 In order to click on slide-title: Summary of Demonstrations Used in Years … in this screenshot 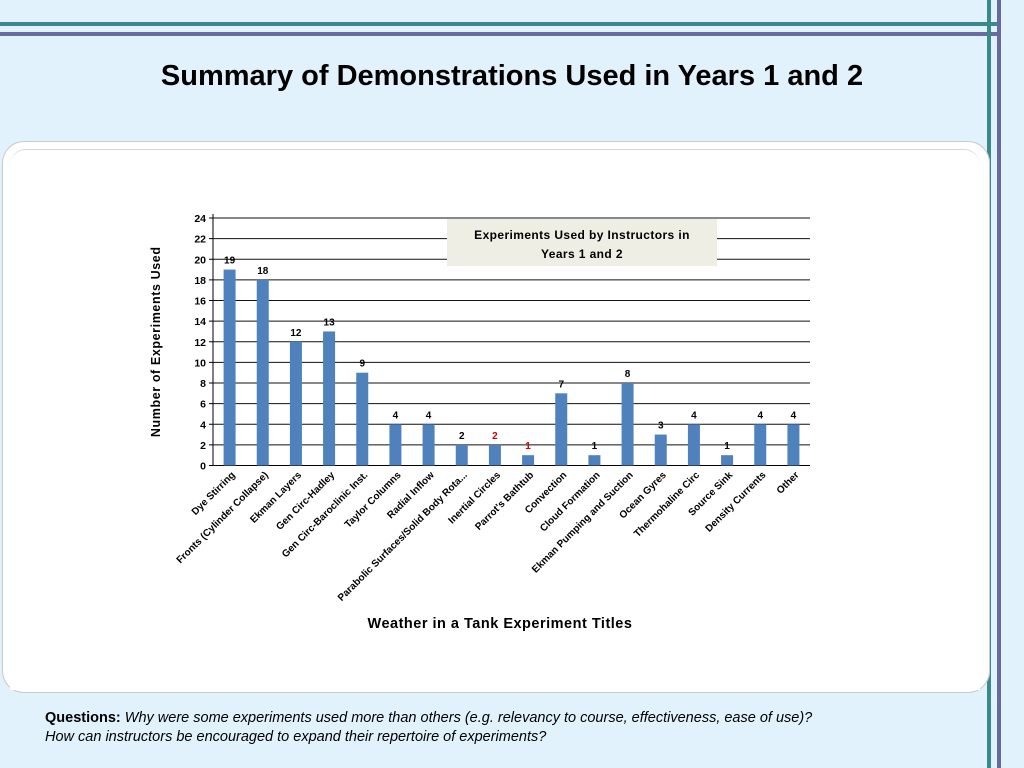, I will do `click(512, 76)`.